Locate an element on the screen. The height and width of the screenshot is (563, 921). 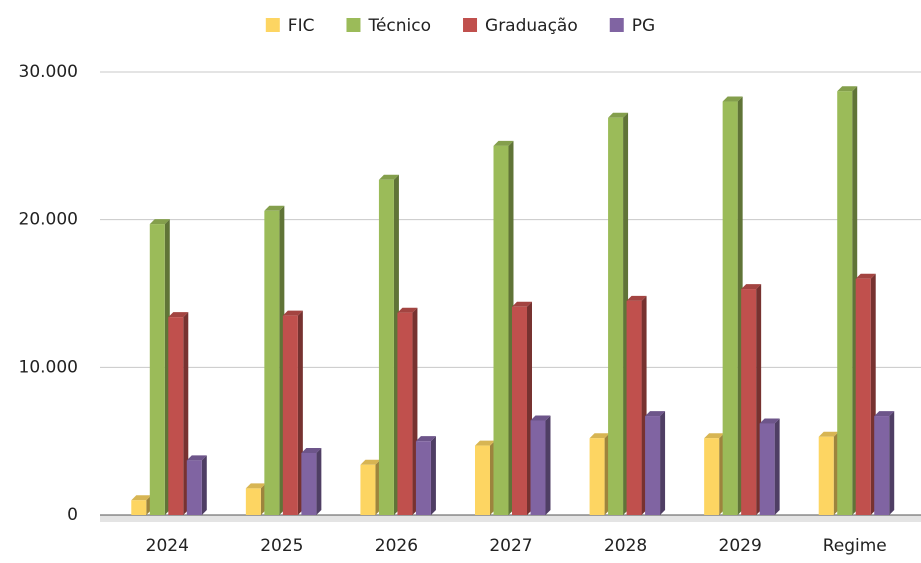
legend-label: Técnico is located at coordinates (399, 26).